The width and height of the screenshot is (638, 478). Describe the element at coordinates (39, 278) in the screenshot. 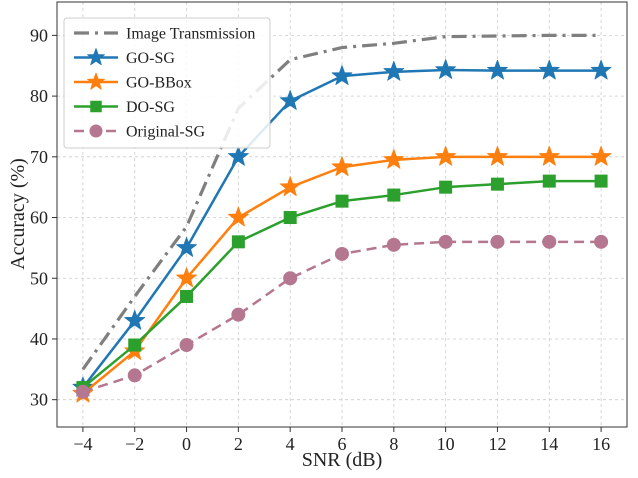

I see `y-tick-label: 50` at that location.